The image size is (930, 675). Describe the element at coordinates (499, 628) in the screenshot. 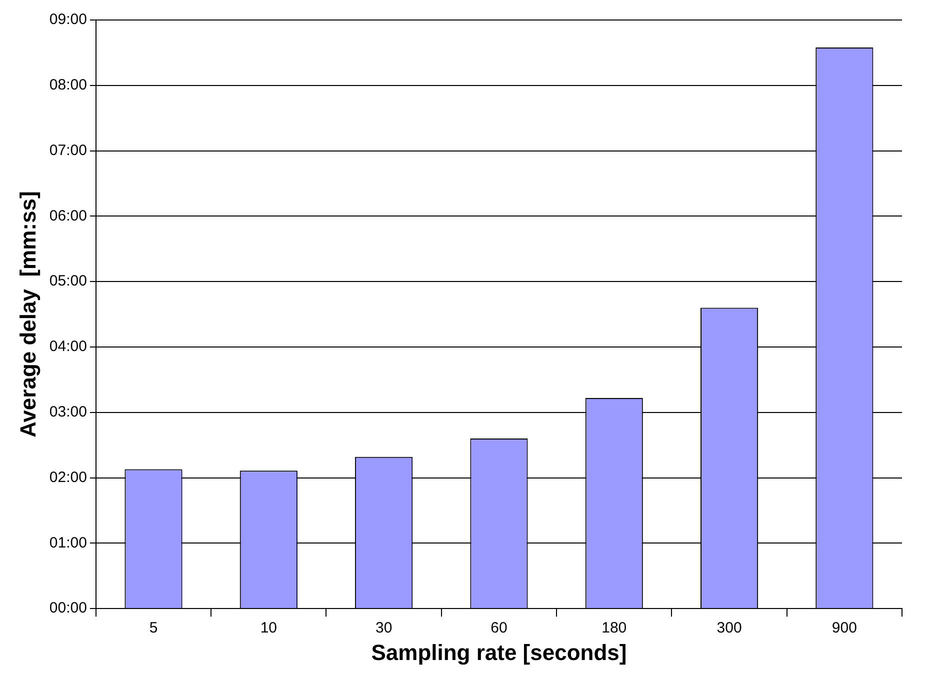

I see `x-tick-label: 60` at that location.